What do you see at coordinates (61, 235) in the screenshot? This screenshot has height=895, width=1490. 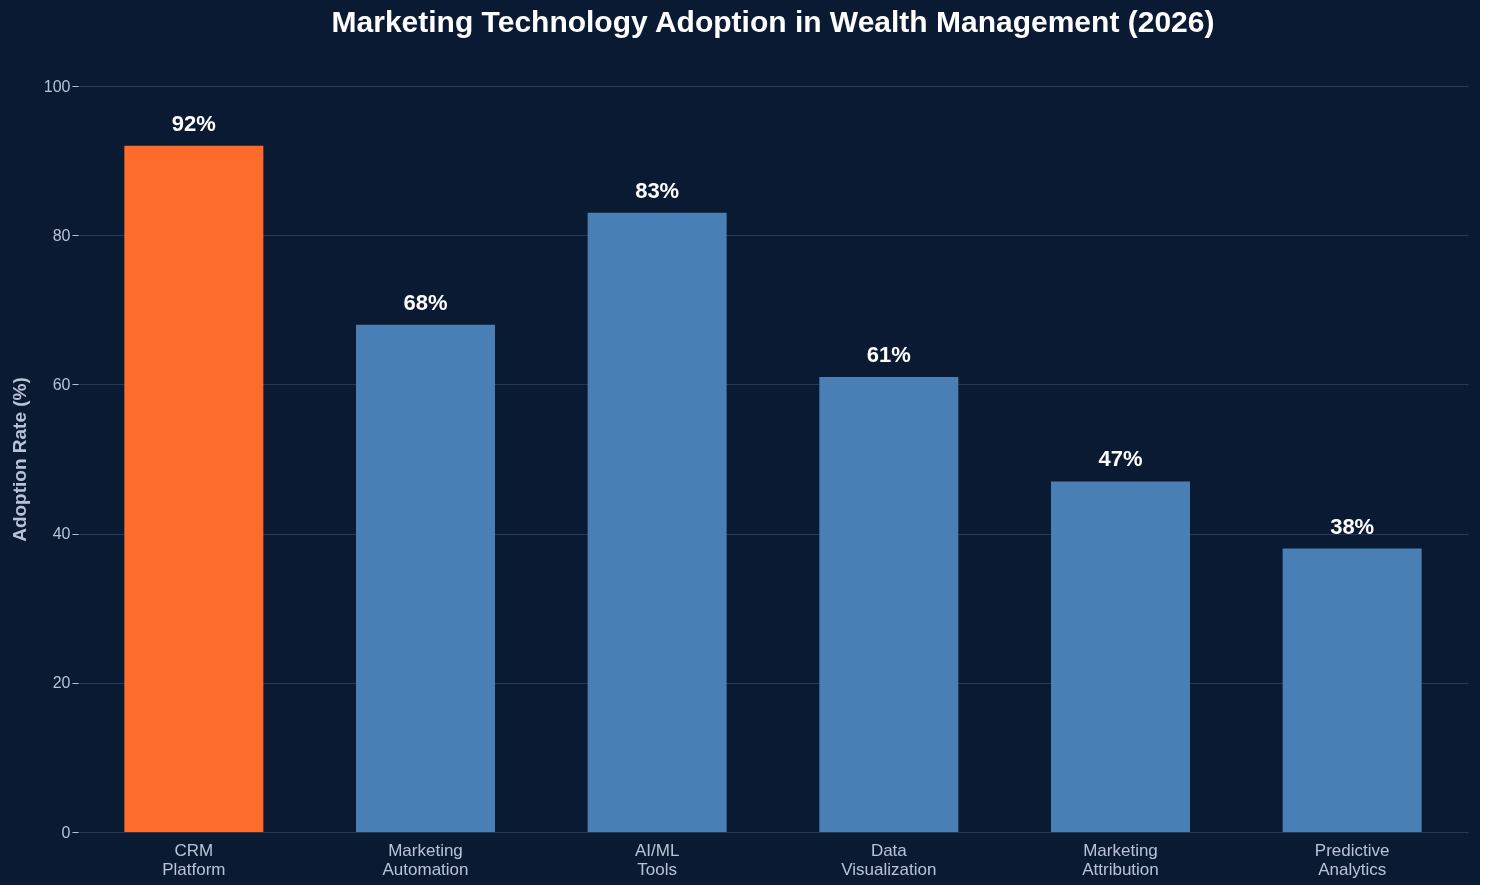 I see `y-tick-label: 80` at bounding box center [61, 235].